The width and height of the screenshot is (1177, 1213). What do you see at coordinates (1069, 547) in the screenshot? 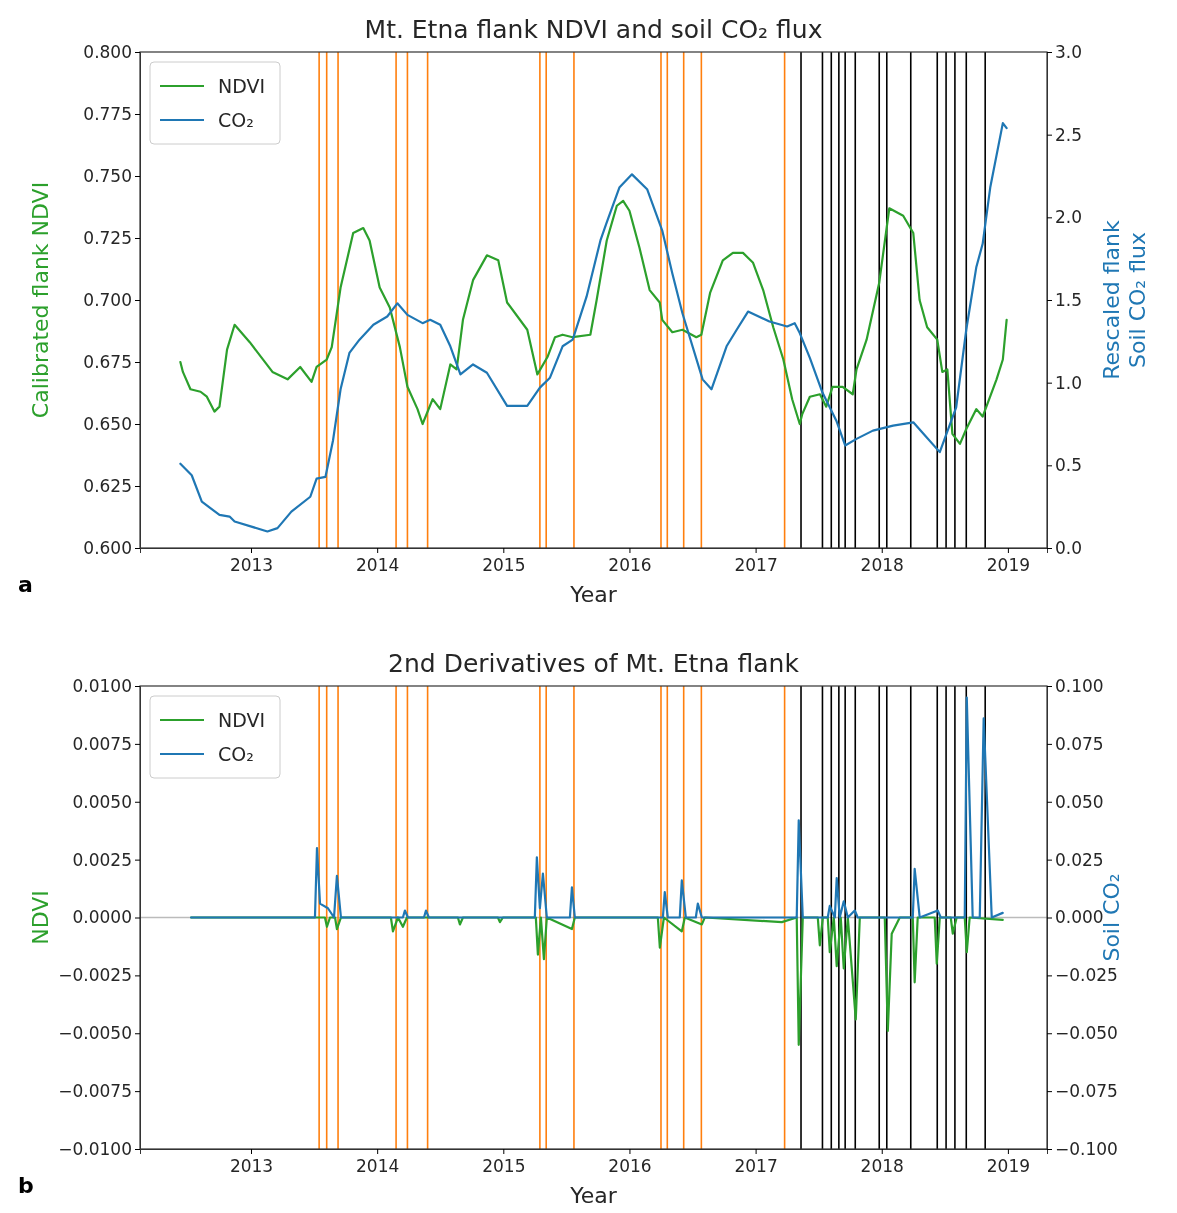
I see `y2-tick-label: 0.0` at bounding box center [1069, 547].